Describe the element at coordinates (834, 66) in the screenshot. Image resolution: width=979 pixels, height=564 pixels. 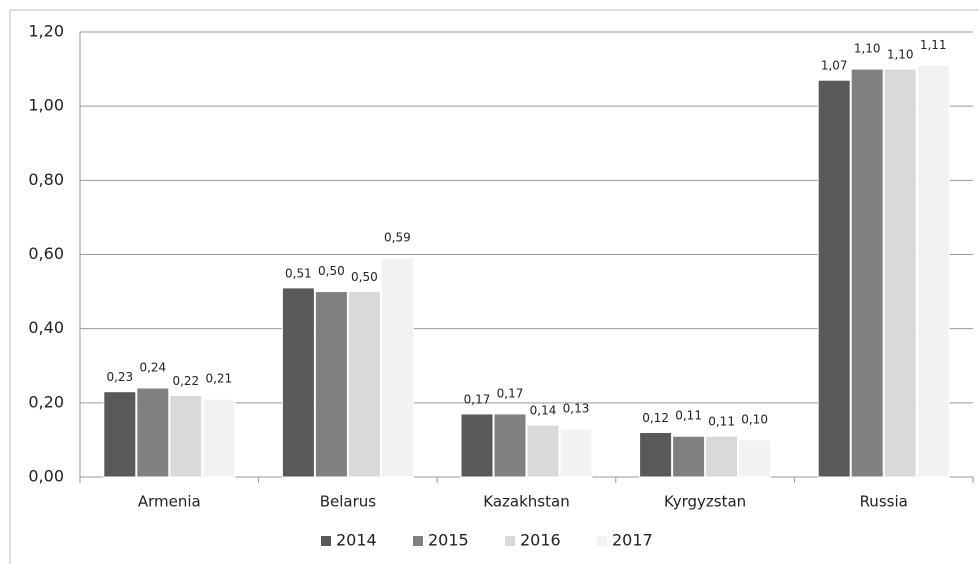
I see `value-label: 1,07` at that location.